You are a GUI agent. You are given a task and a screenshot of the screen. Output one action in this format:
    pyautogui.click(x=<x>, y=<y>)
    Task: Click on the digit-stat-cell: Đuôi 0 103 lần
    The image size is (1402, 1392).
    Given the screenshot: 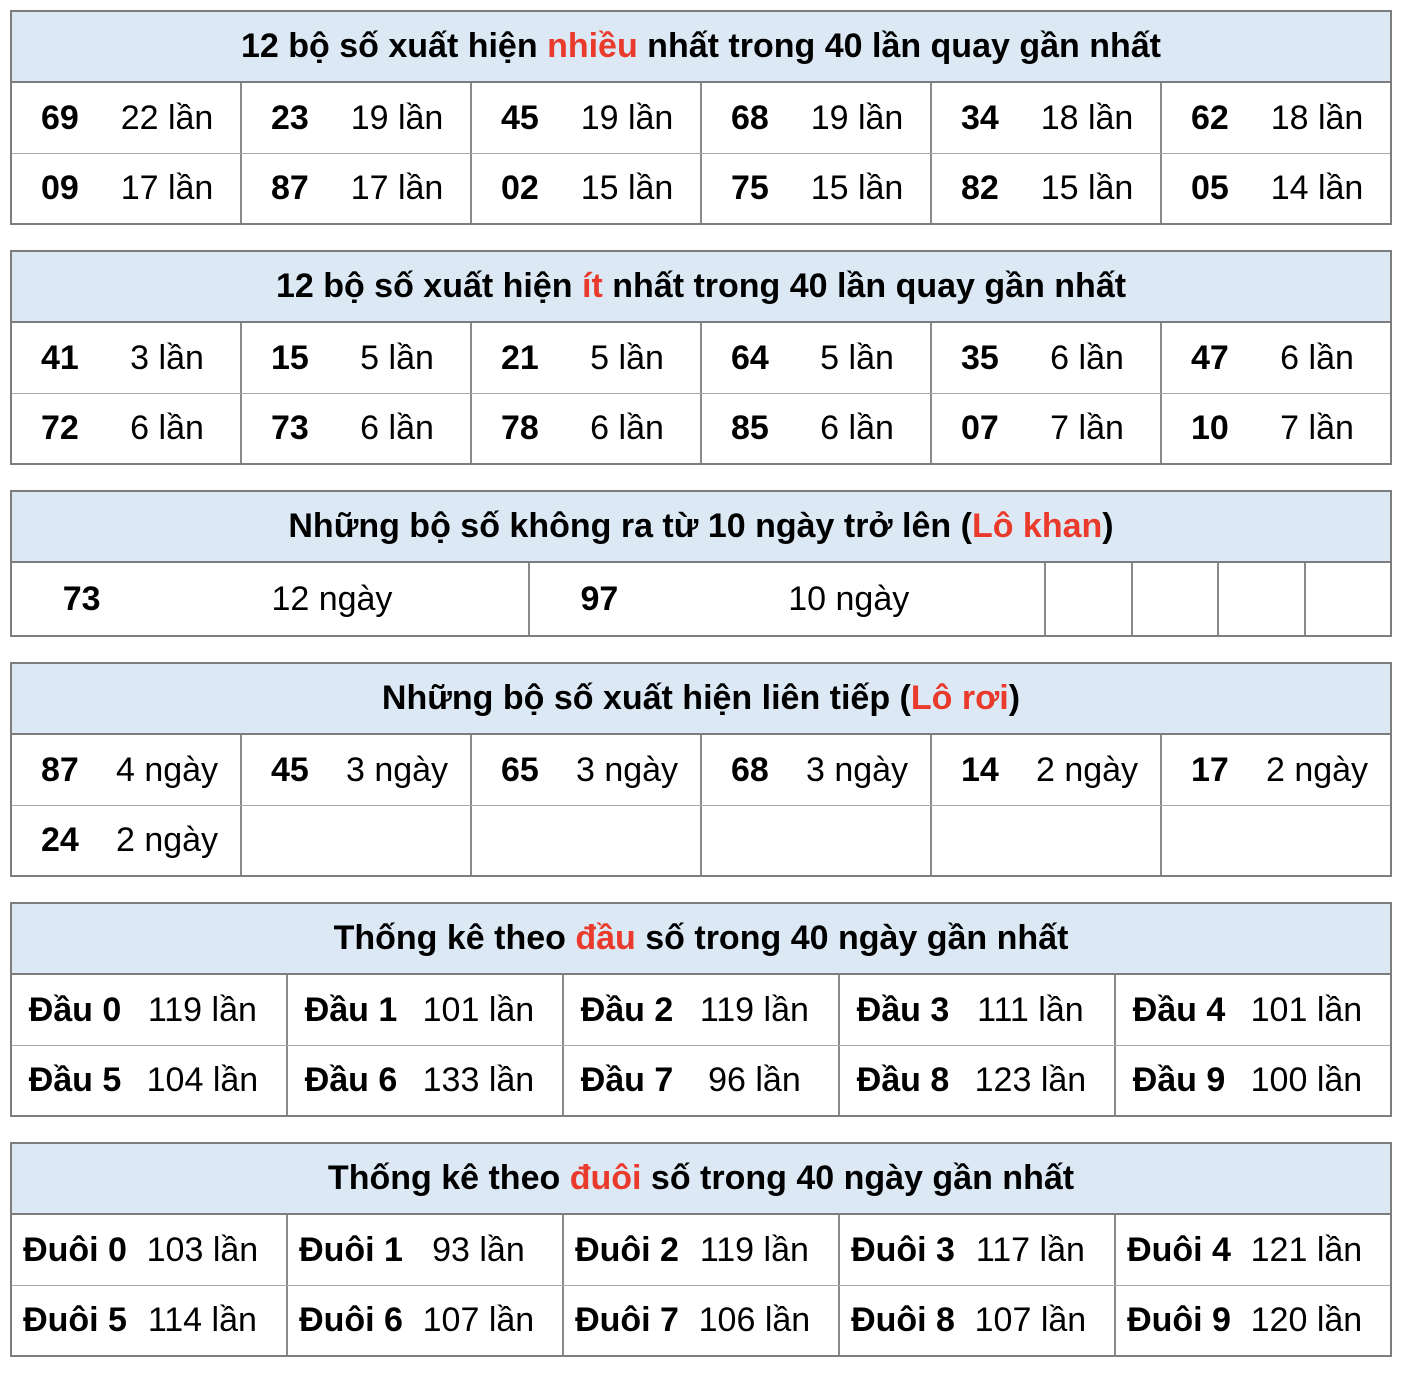 What is the action you would take?
    pyautogui.click(x=149, y=1250)
    